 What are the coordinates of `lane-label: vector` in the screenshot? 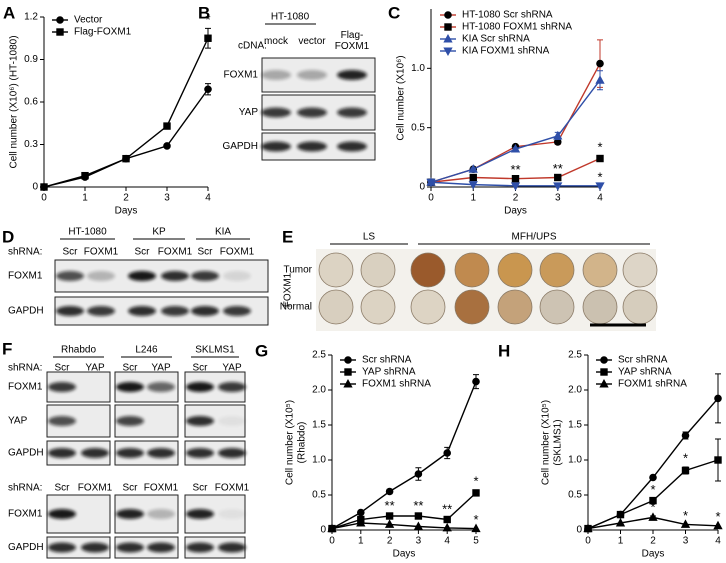 It's located at (312, 41).